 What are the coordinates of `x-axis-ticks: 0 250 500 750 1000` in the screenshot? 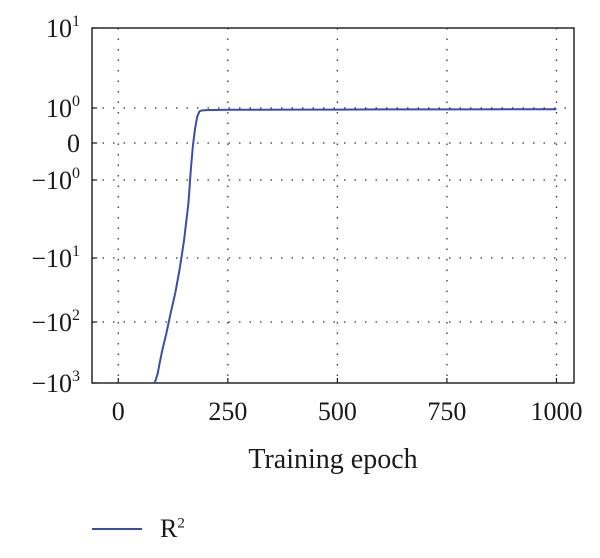 It's located at (347, 402).